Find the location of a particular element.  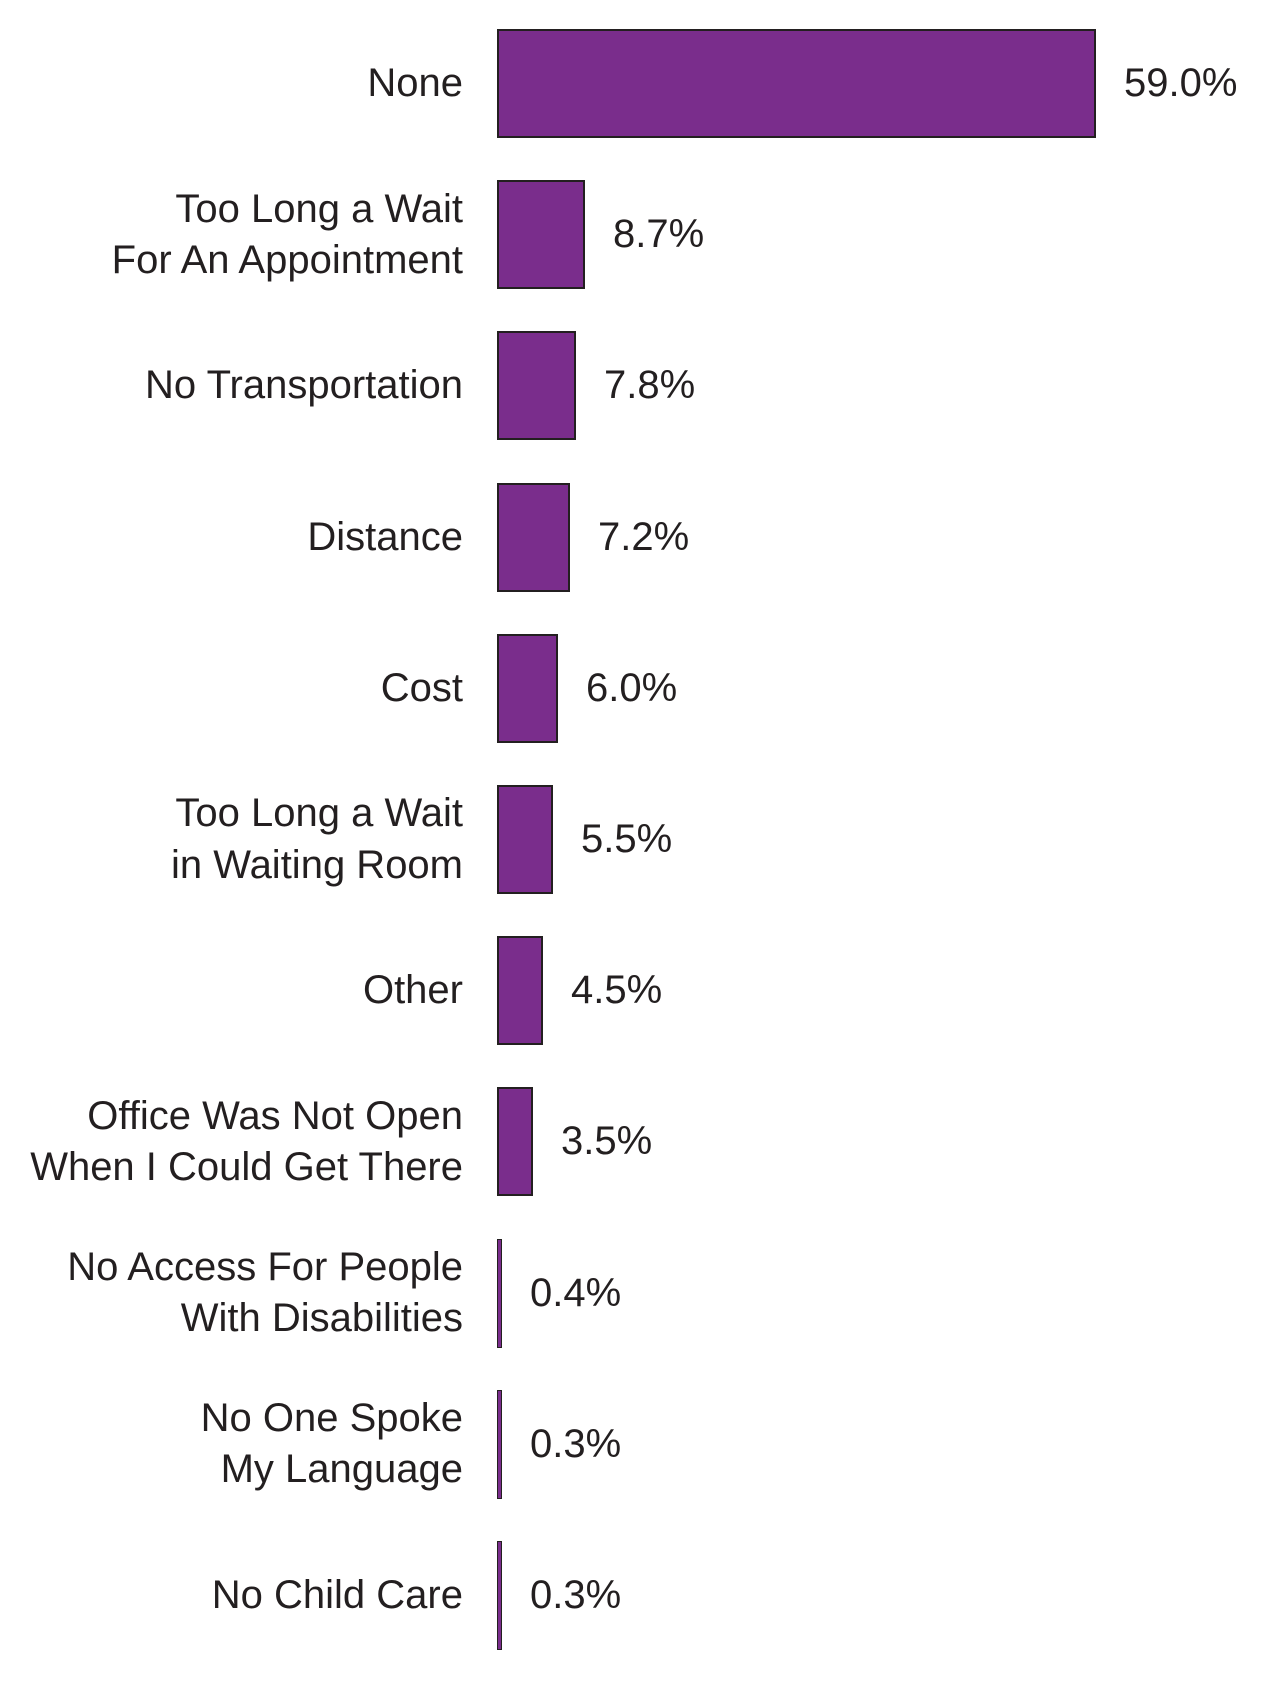

bar-cell: 7.8% is located at coordinates (596, 385).